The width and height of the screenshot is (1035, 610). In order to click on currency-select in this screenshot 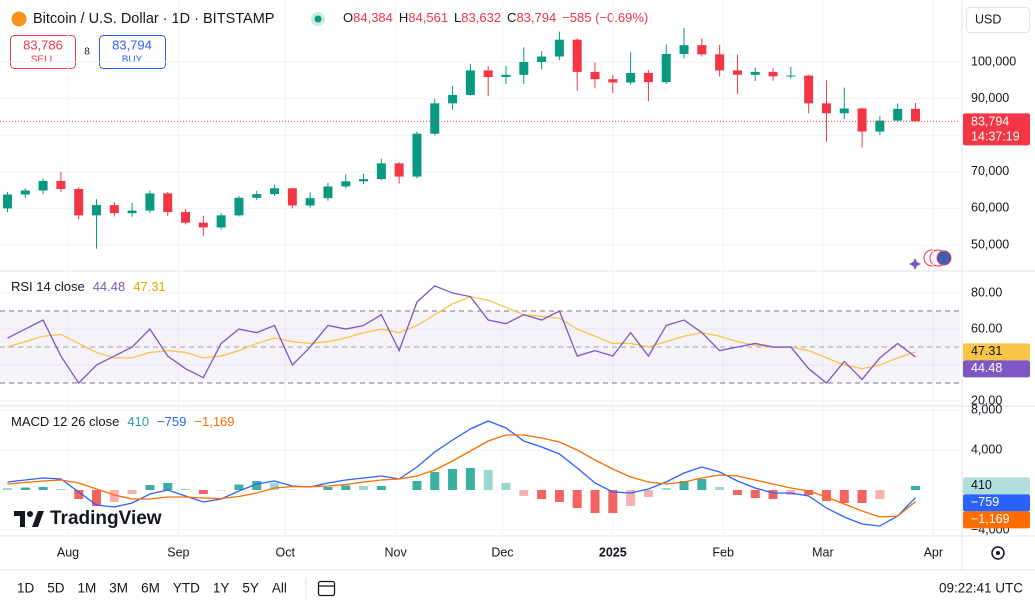, I will do `click(998, 20)`.